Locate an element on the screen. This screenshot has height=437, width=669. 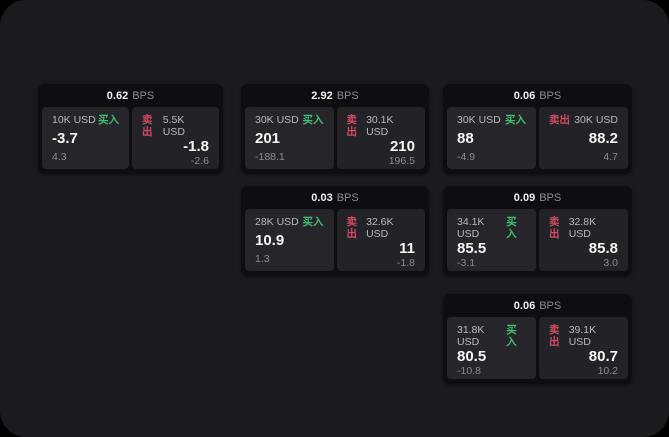
sell-panel: 卖出 5.5K USD -1.8 -2.6 is located at coordinates (175, 138).